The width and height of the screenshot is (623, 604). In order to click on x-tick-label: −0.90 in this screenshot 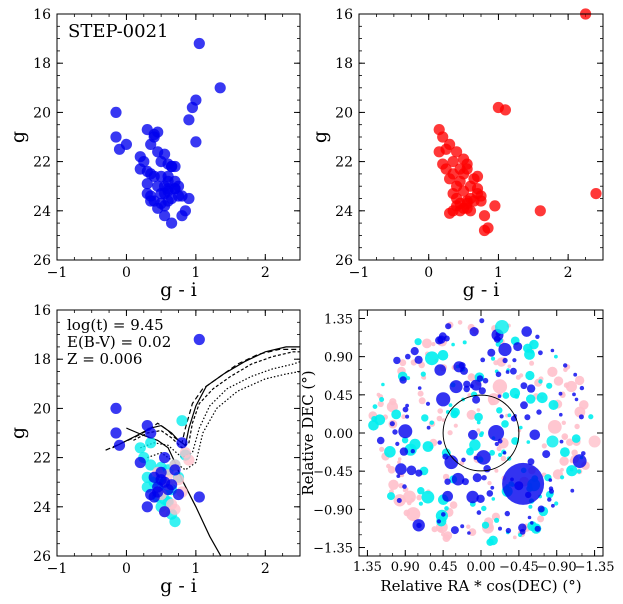, I will do `click(557, 567)`.